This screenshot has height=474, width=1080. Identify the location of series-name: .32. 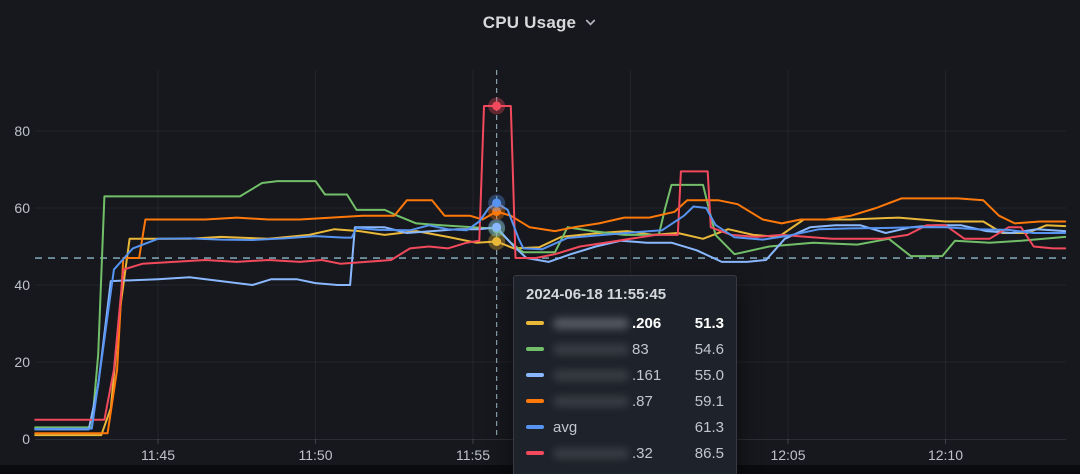
(613, 453).